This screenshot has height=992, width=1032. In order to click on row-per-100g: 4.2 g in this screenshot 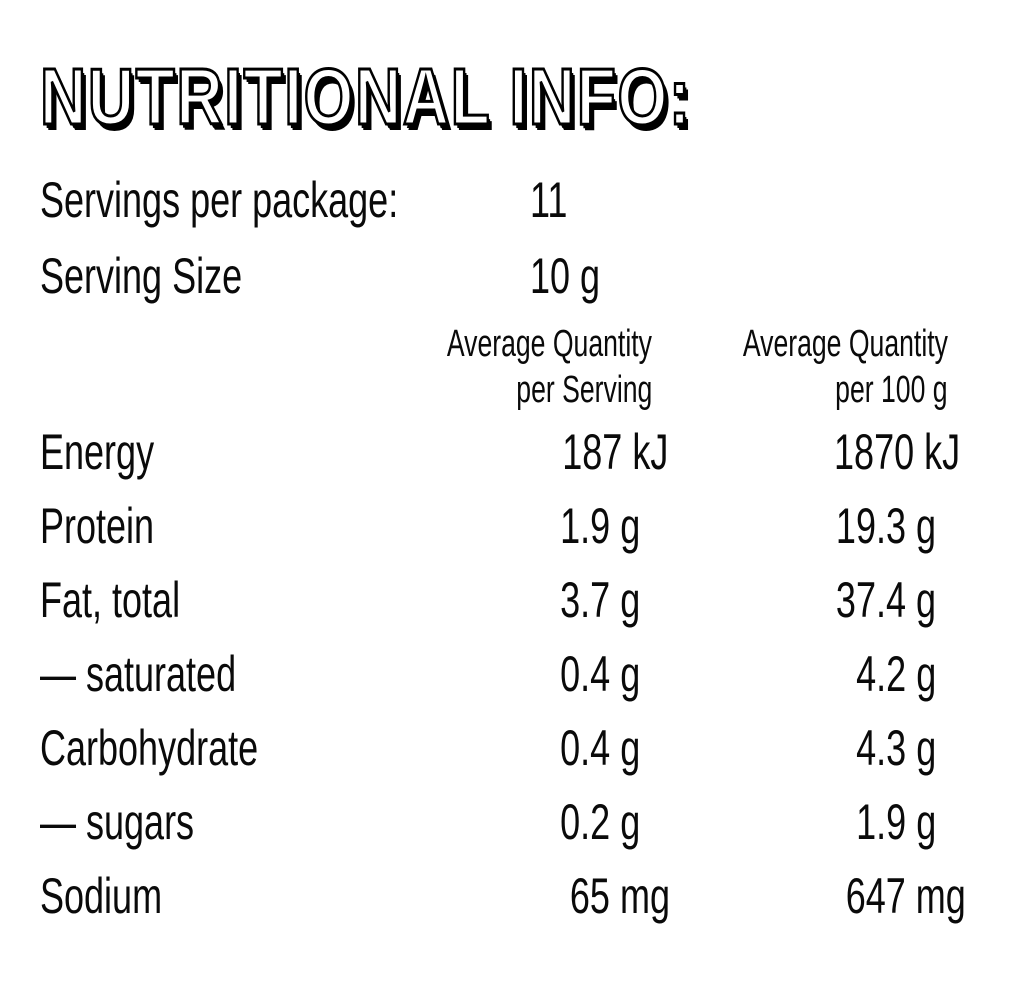, I will do `click(895, 674)`.